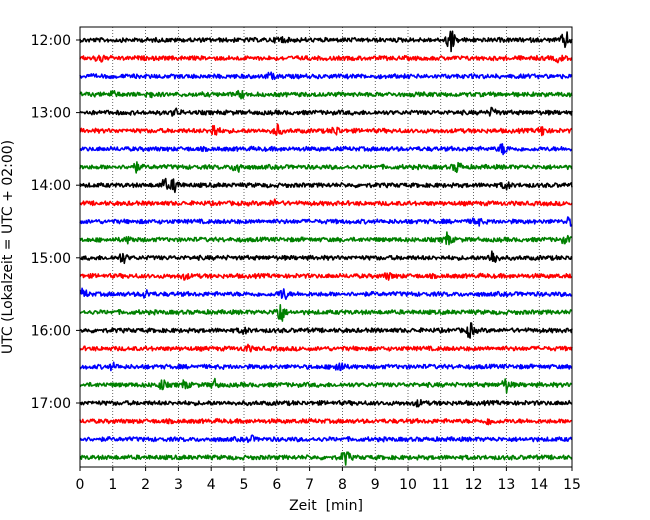  Describe the element at coordinates (328, 480) in the screenshot. I see `x-axis: 0 1 2 3 4 5 6 7 8 9 10 11 12 13 14 15` at that location.